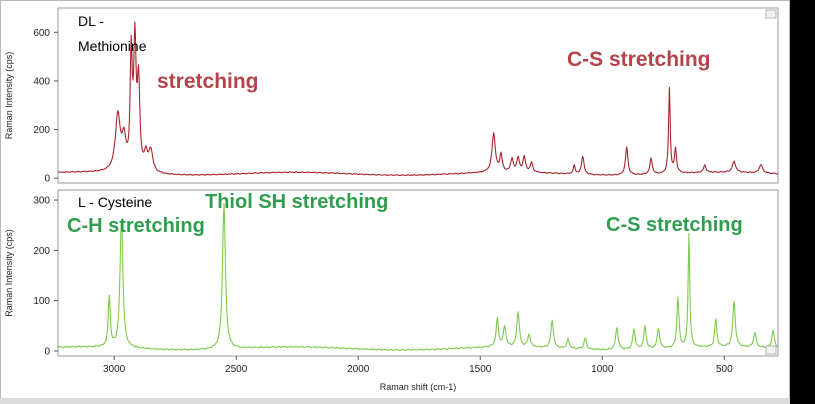 This screenshot has width=815, height=404. I want to click on band-annotation-label: stretching, so click(208, 81).